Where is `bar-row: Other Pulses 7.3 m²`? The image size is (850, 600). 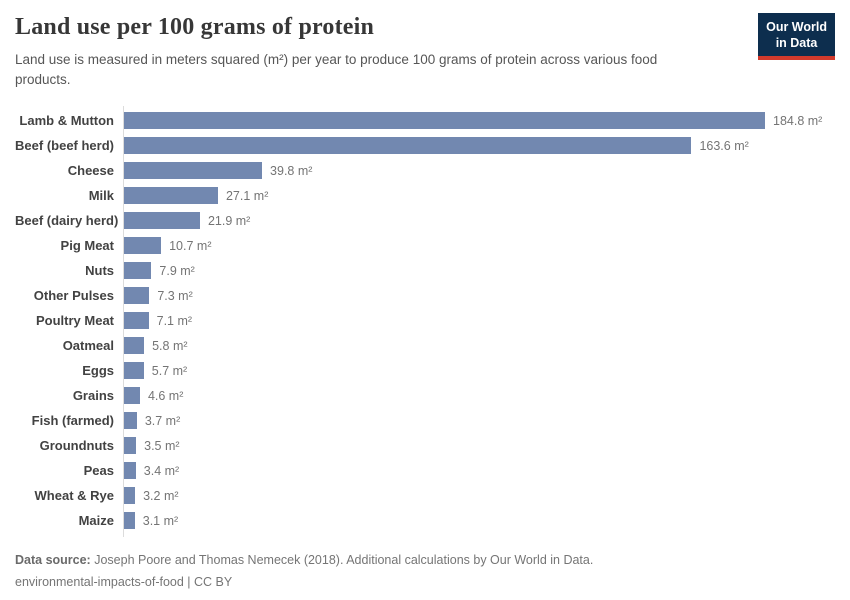 bar-row: Other Pulses 7.3 m² is located at coordinates (425, 295).